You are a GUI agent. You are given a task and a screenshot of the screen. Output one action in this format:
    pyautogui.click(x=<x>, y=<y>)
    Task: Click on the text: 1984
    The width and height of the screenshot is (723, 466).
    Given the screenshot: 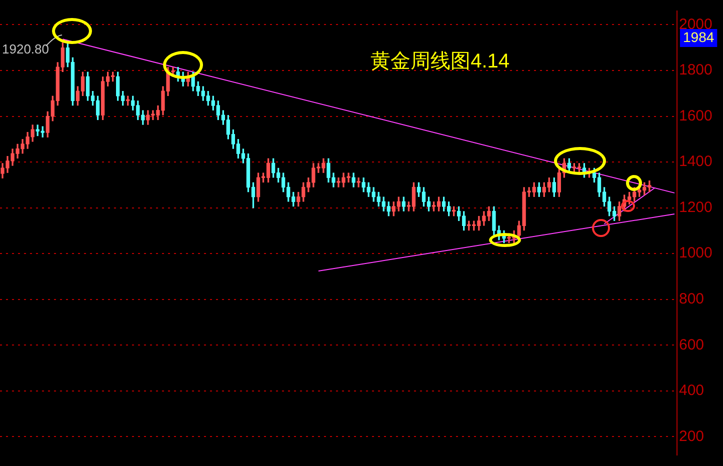 What is the action you would take?
    pyautogui.click(x=698, y=36)
    